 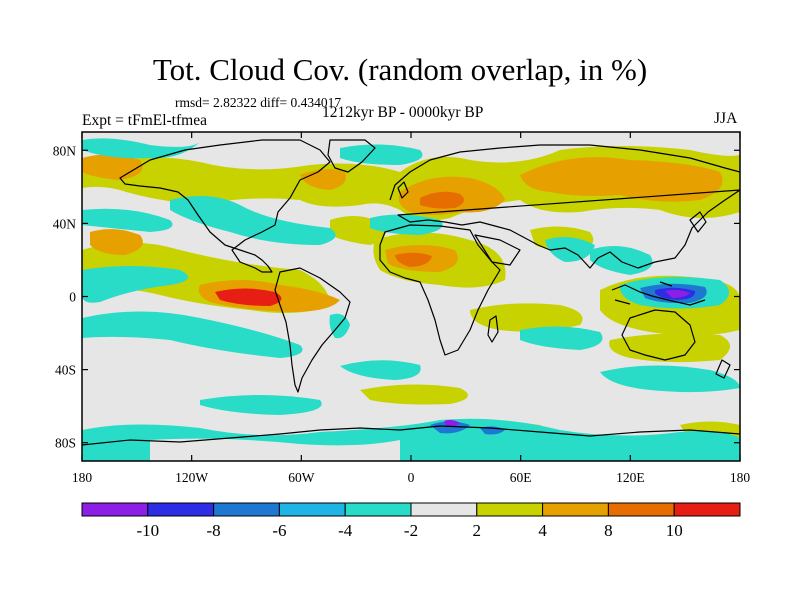 What do you see at coordinates (414, 394) in the screenshot?
I see `south-ocean-yellow` at bounding box center [414, 394].